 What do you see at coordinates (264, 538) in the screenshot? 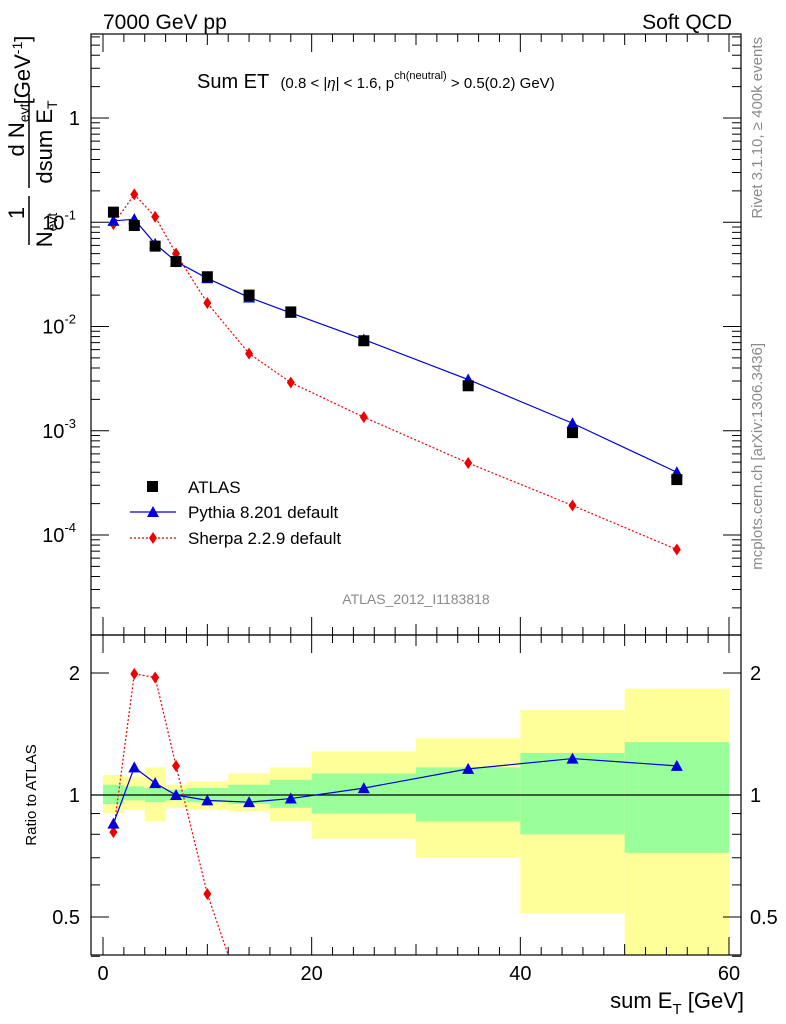
I see `legend-label-sherpa: Sherpa 2.2.9 default` at bounding box center [264, 538].